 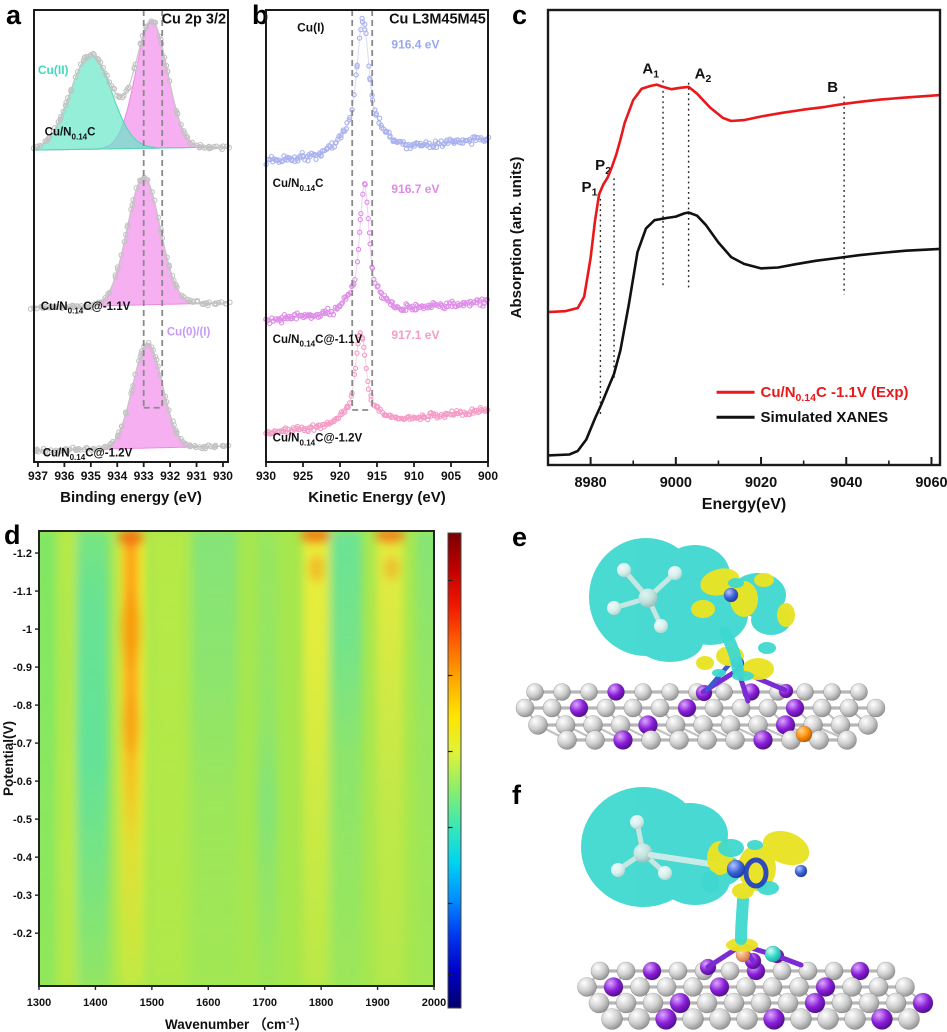 What do you see at coordinates (340, 476) in the screenshot?
I see `svg-text: 920` at bounding box center [340, 476].